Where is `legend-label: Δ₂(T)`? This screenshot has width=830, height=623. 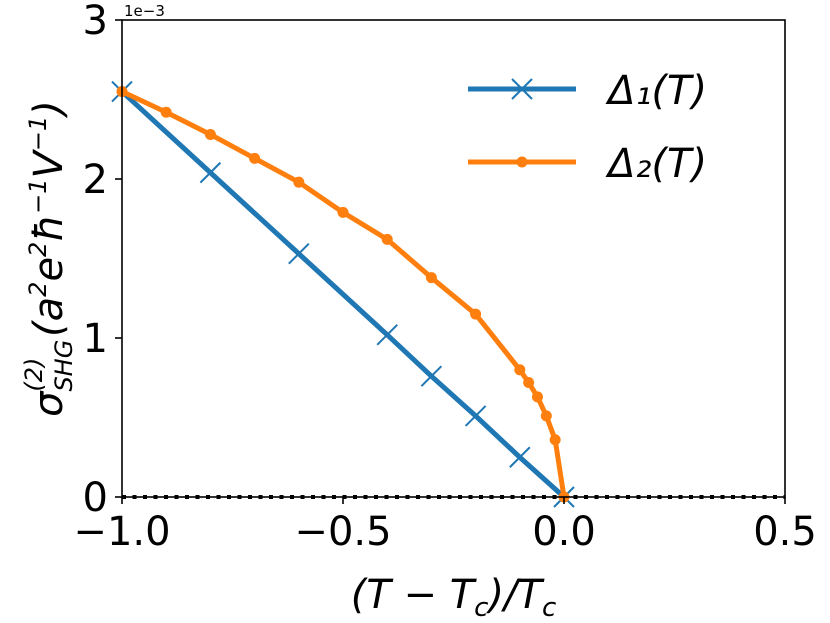
legend-label: Δ₂(T) is located at coordinates (656, 164).